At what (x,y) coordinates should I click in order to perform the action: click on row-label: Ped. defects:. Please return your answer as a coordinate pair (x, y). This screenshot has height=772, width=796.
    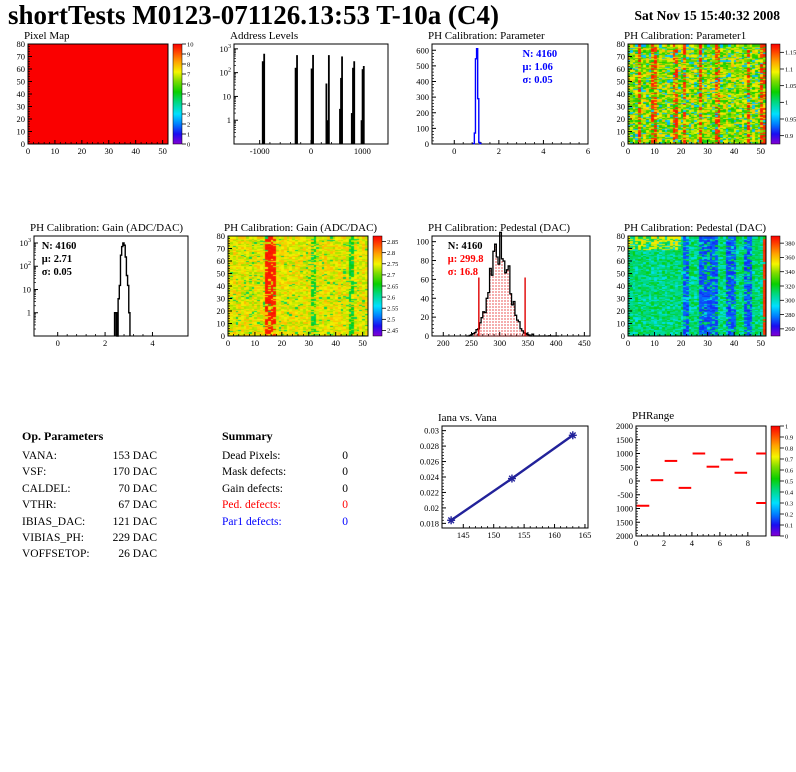
    Looking at the image, I should click on (251, 505).